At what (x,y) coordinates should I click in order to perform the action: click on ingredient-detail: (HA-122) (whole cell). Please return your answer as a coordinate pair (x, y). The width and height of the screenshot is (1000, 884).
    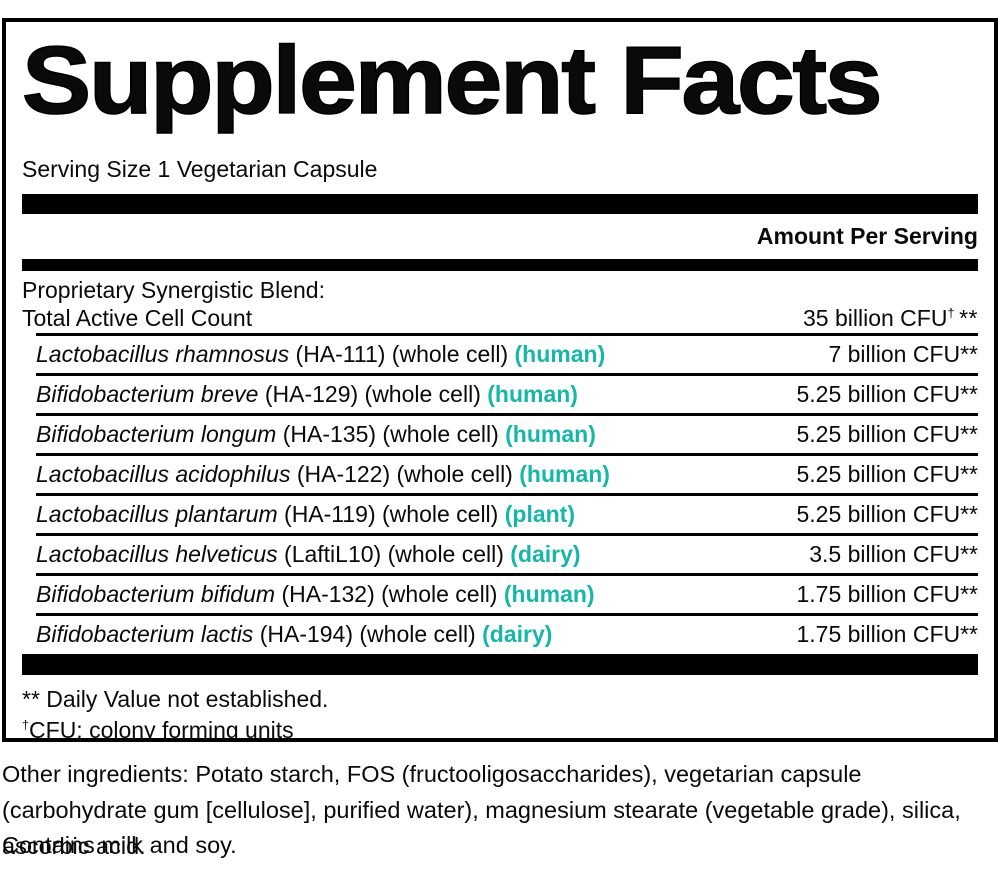
    Looking at the image, I should click on (404, 474).